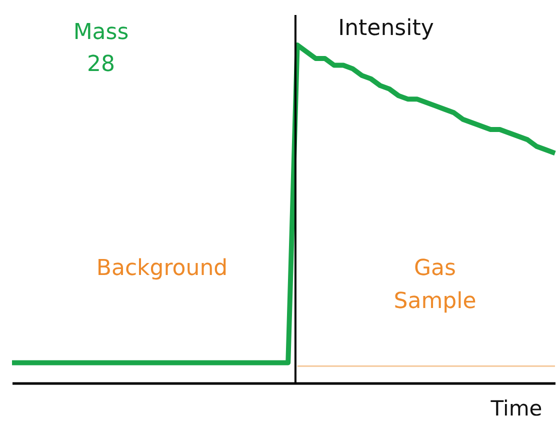  What do you see at coordinates (162, 268) in the screenshot?
I see `annotation: Background` at bounding box center [162, 268].